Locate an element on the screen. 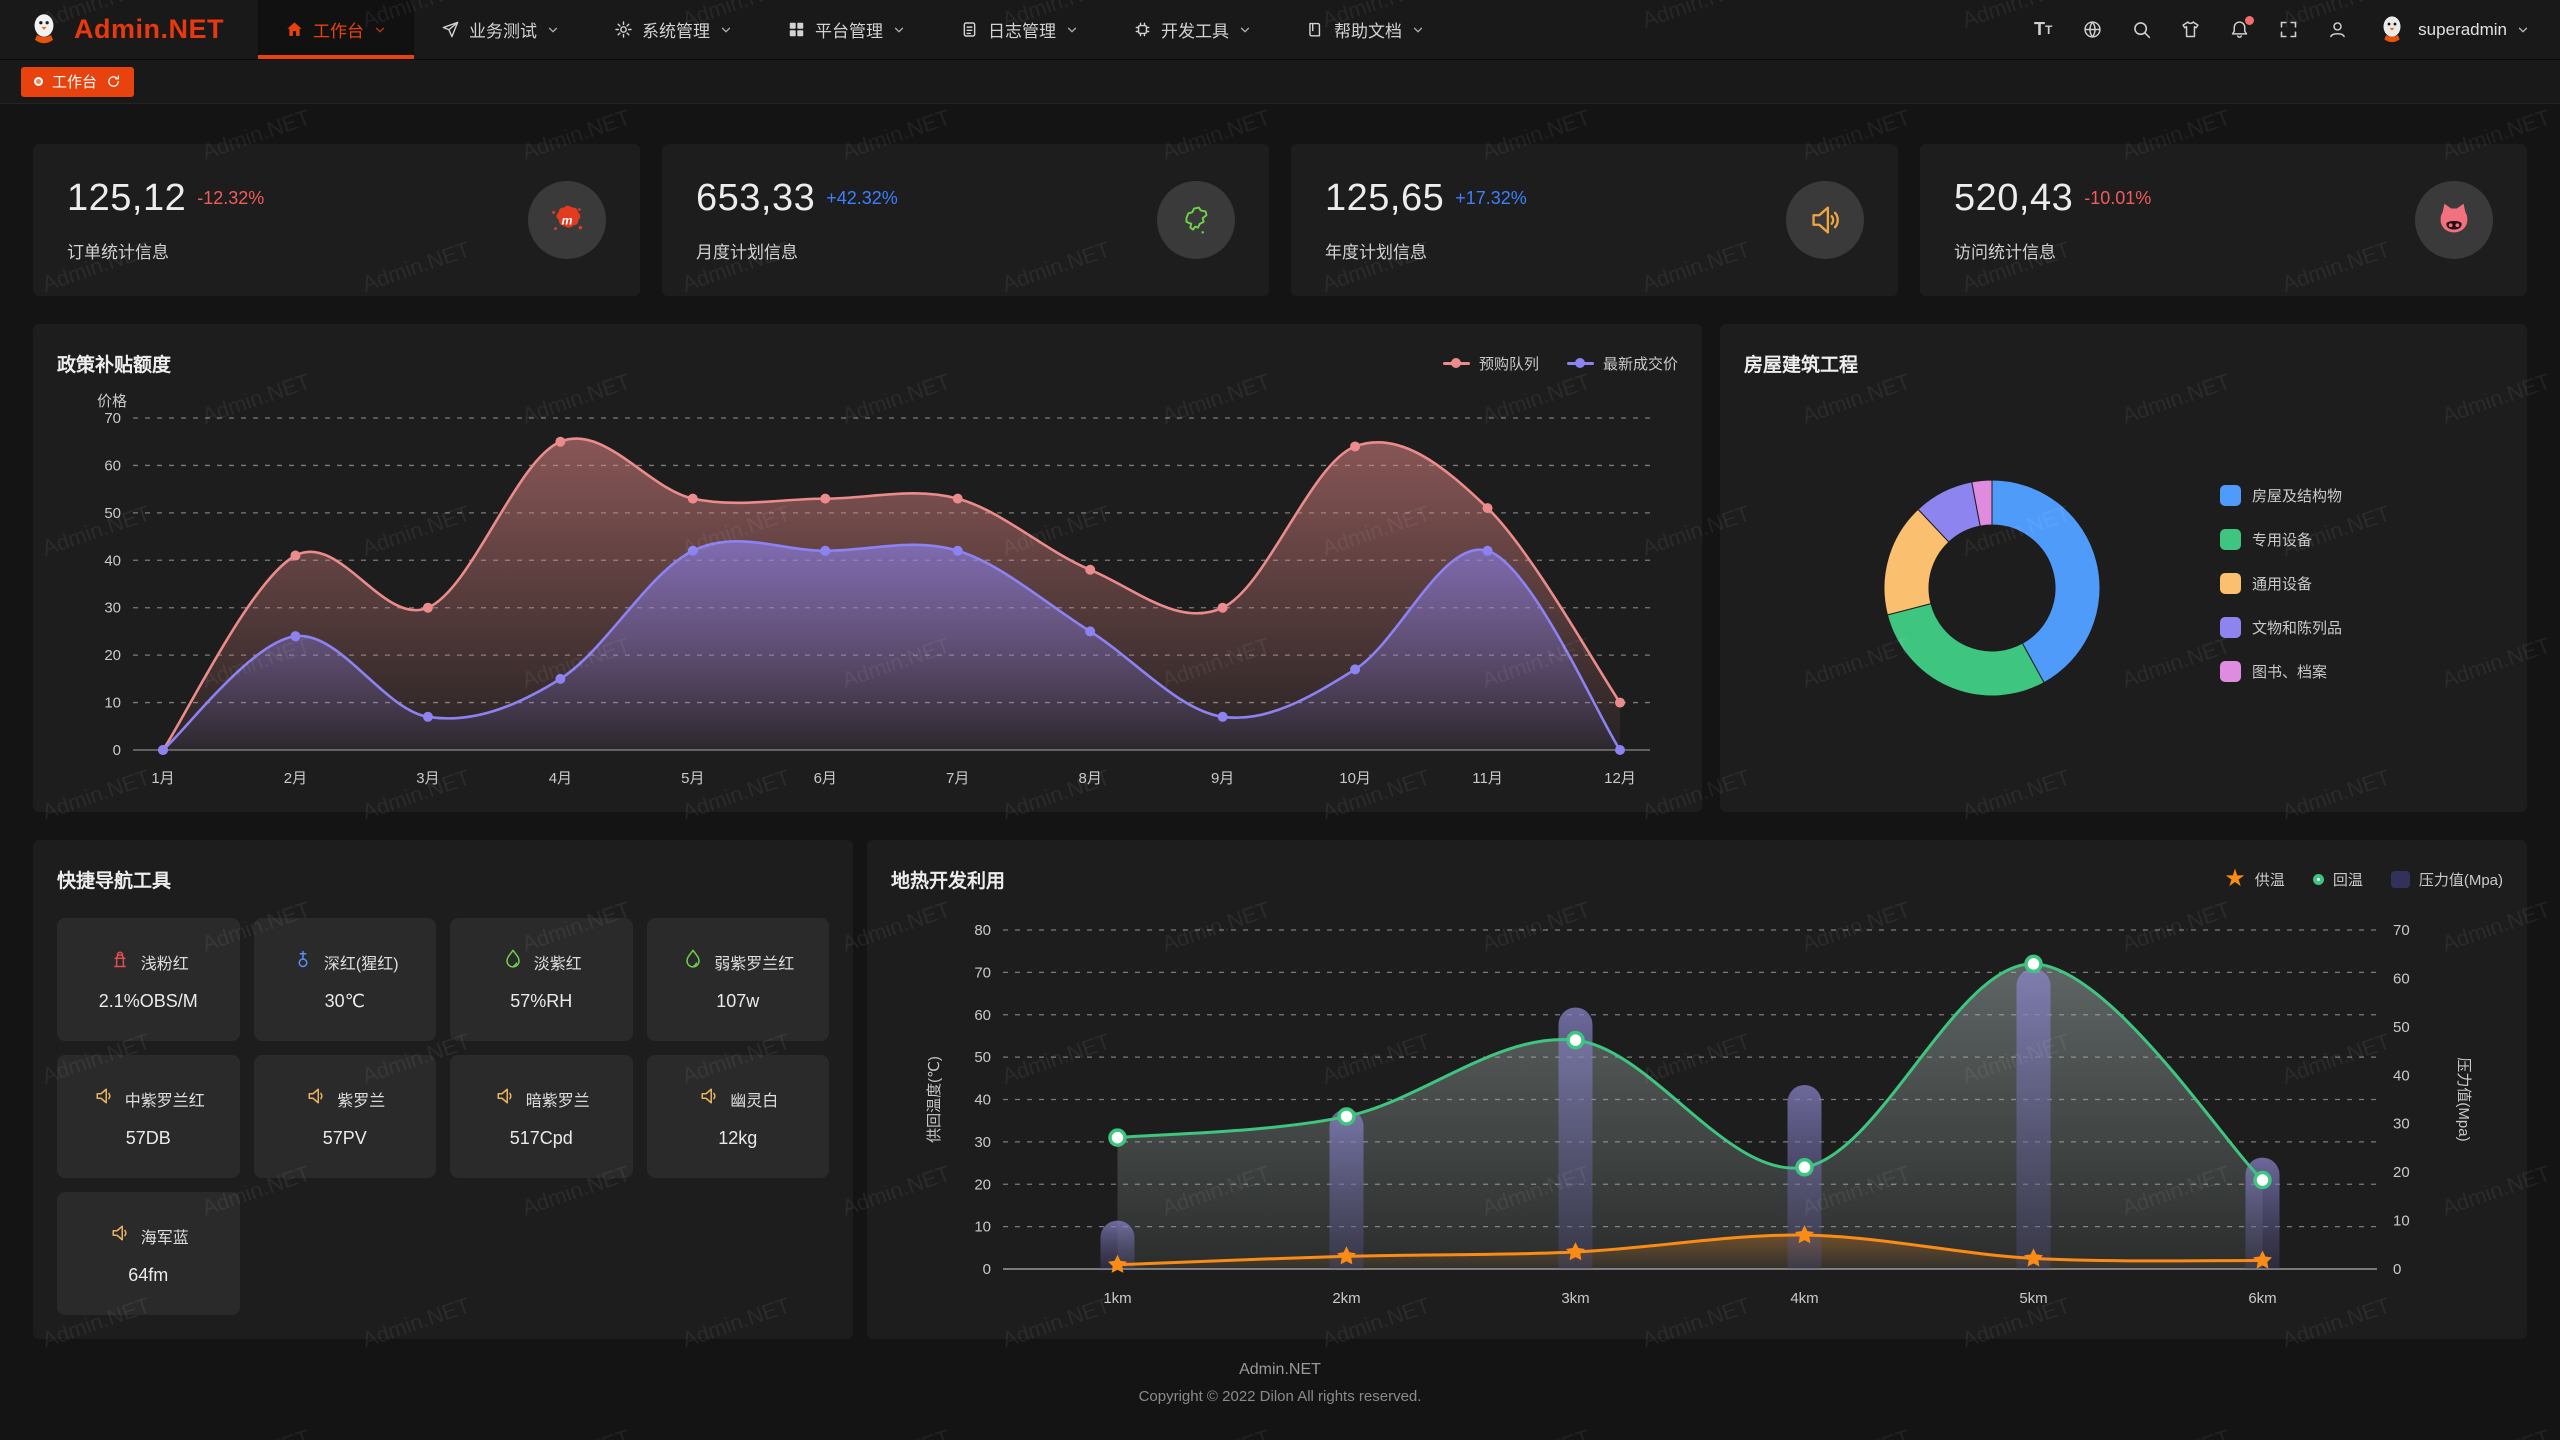 This screenshot has height=1440, width=2560. app-logo: Admin.NET is located at coordinates (129, 29).